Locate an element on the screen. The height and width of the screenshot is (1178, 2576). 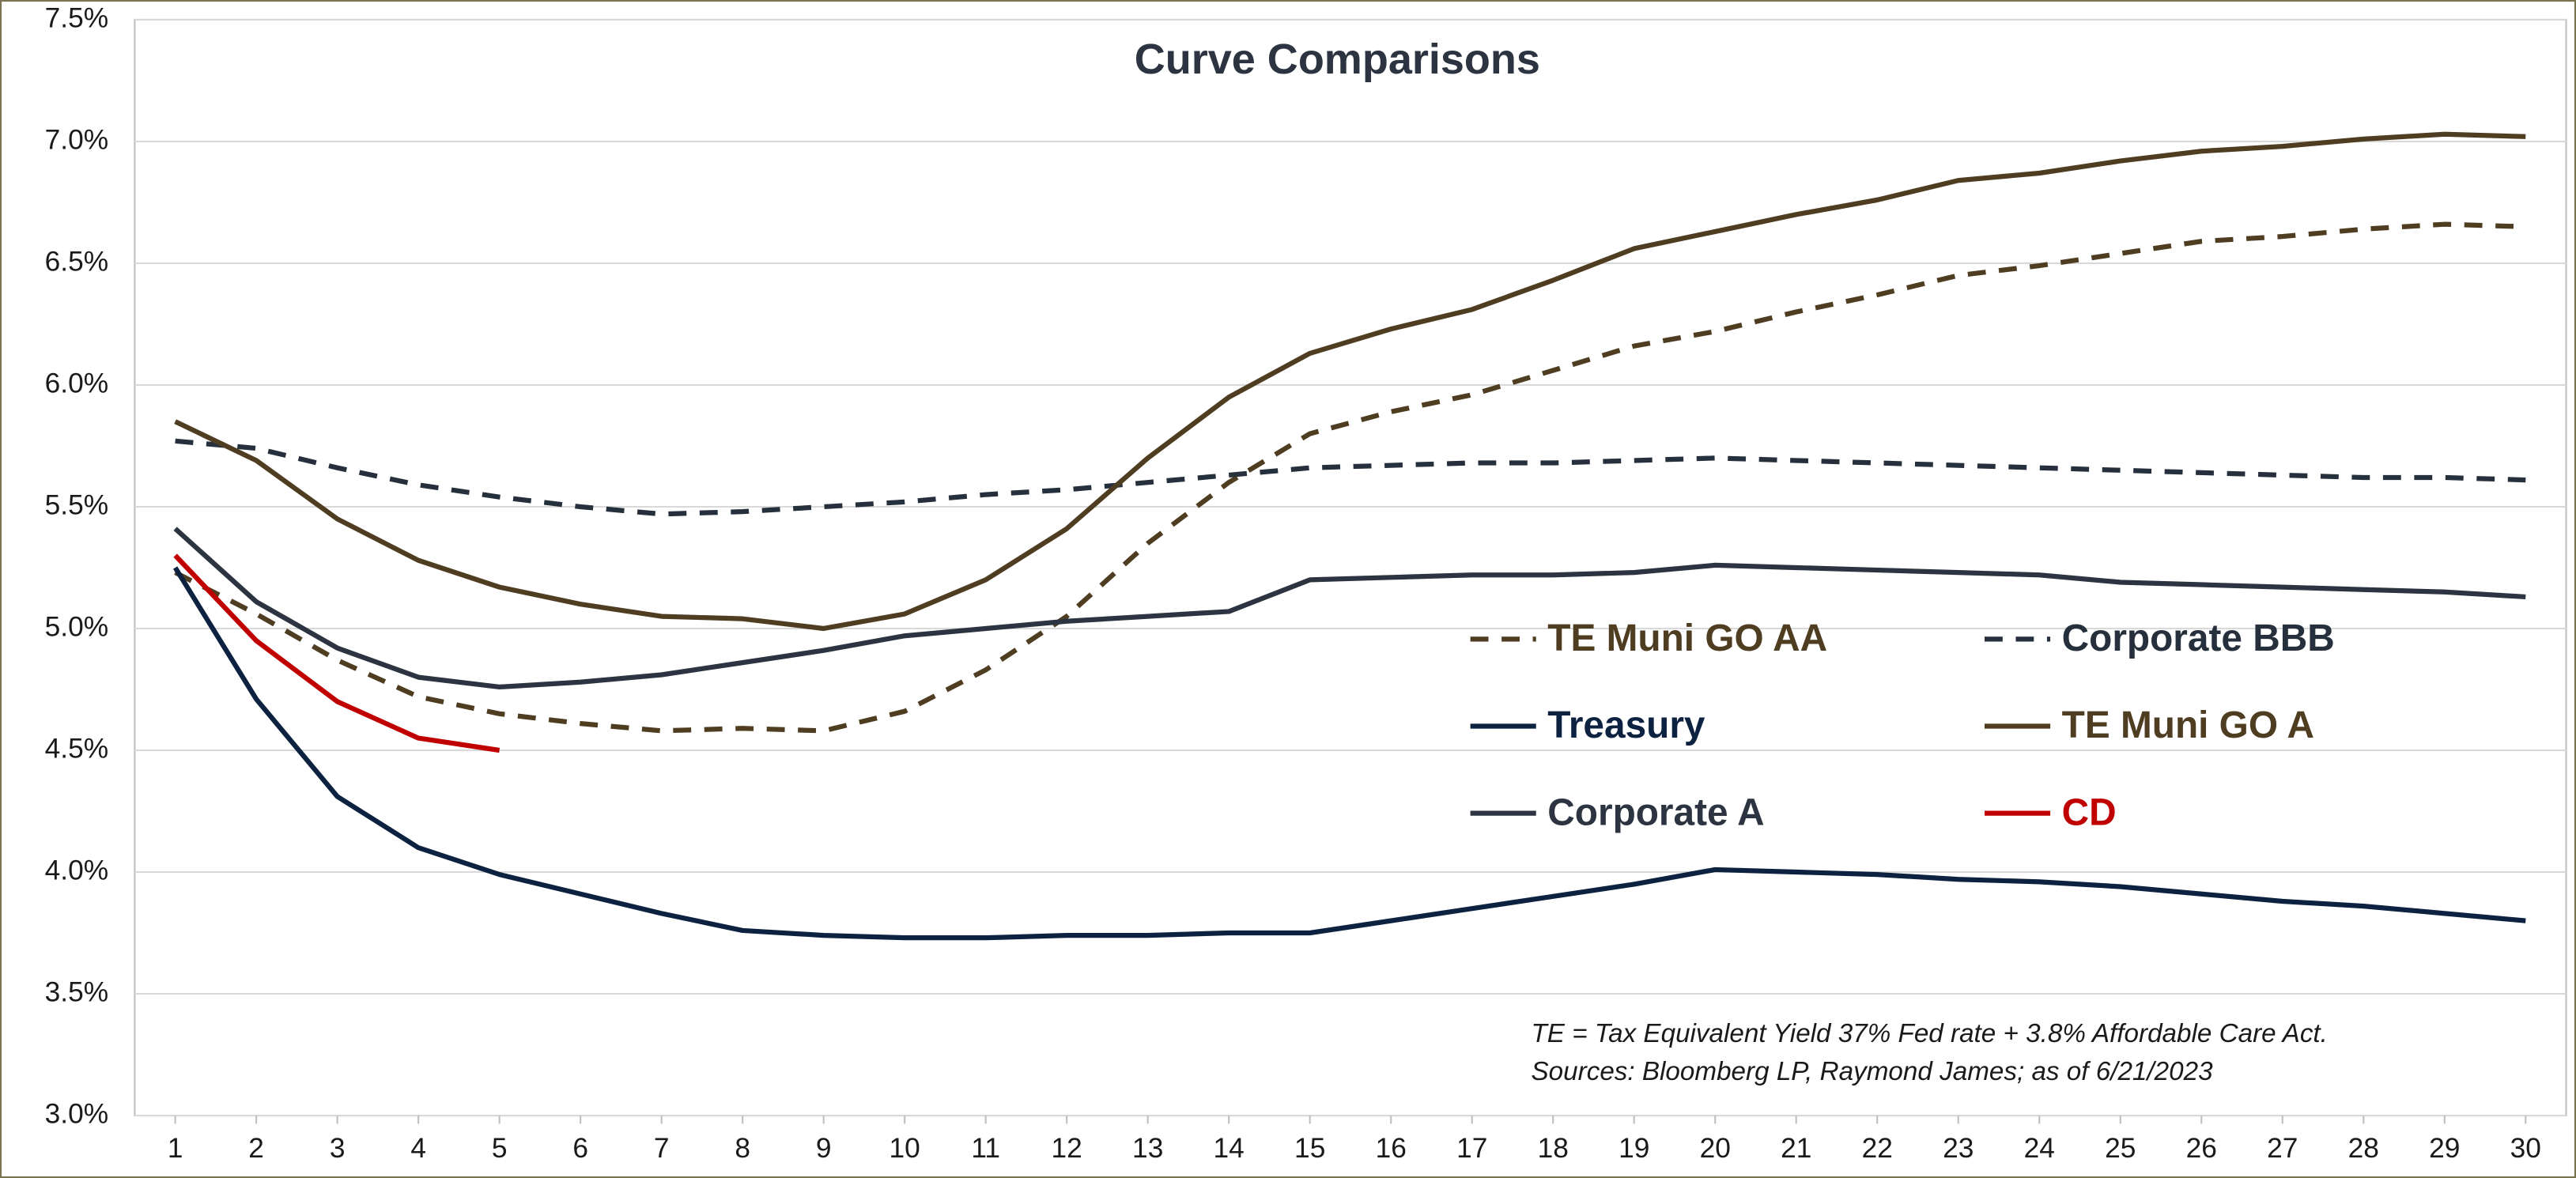
legend-label: TE Muni GO A is located at coordinates (2188, 725).